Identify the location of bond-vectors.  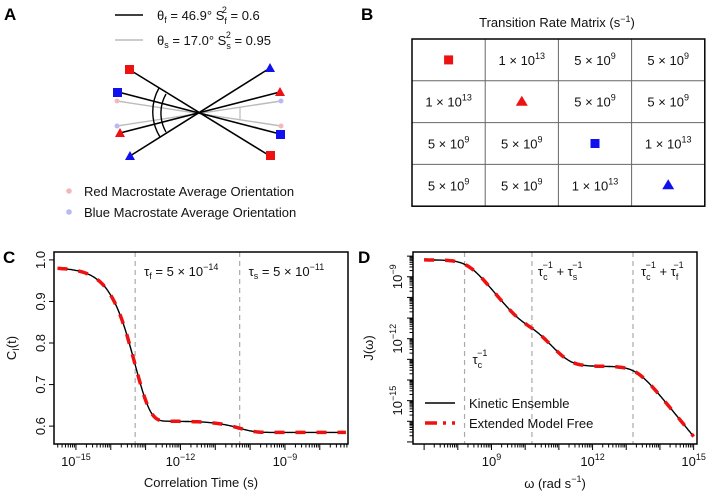
(199, 112).